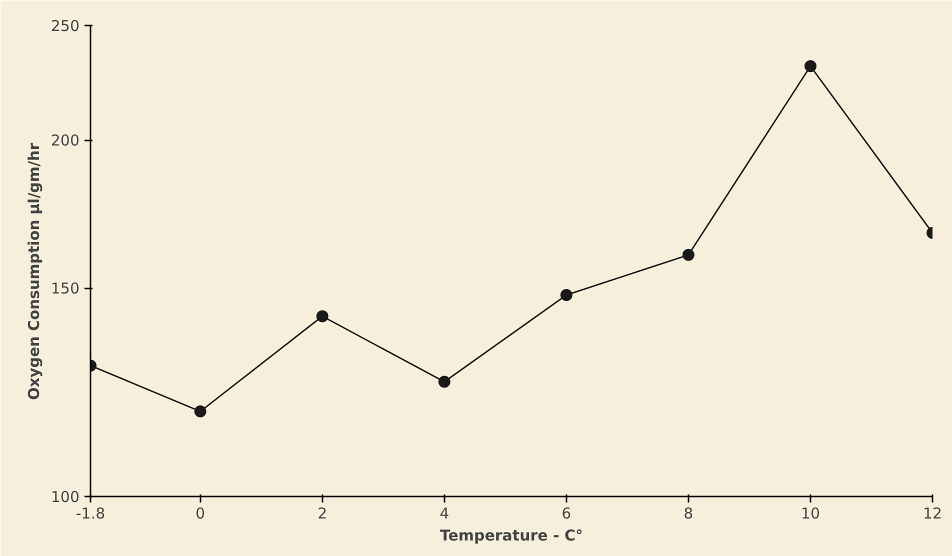  What do you see at coordinates (689, 513) in the screenshot?
I see `x-tick-label: 8` at bounding box center [689, 513].